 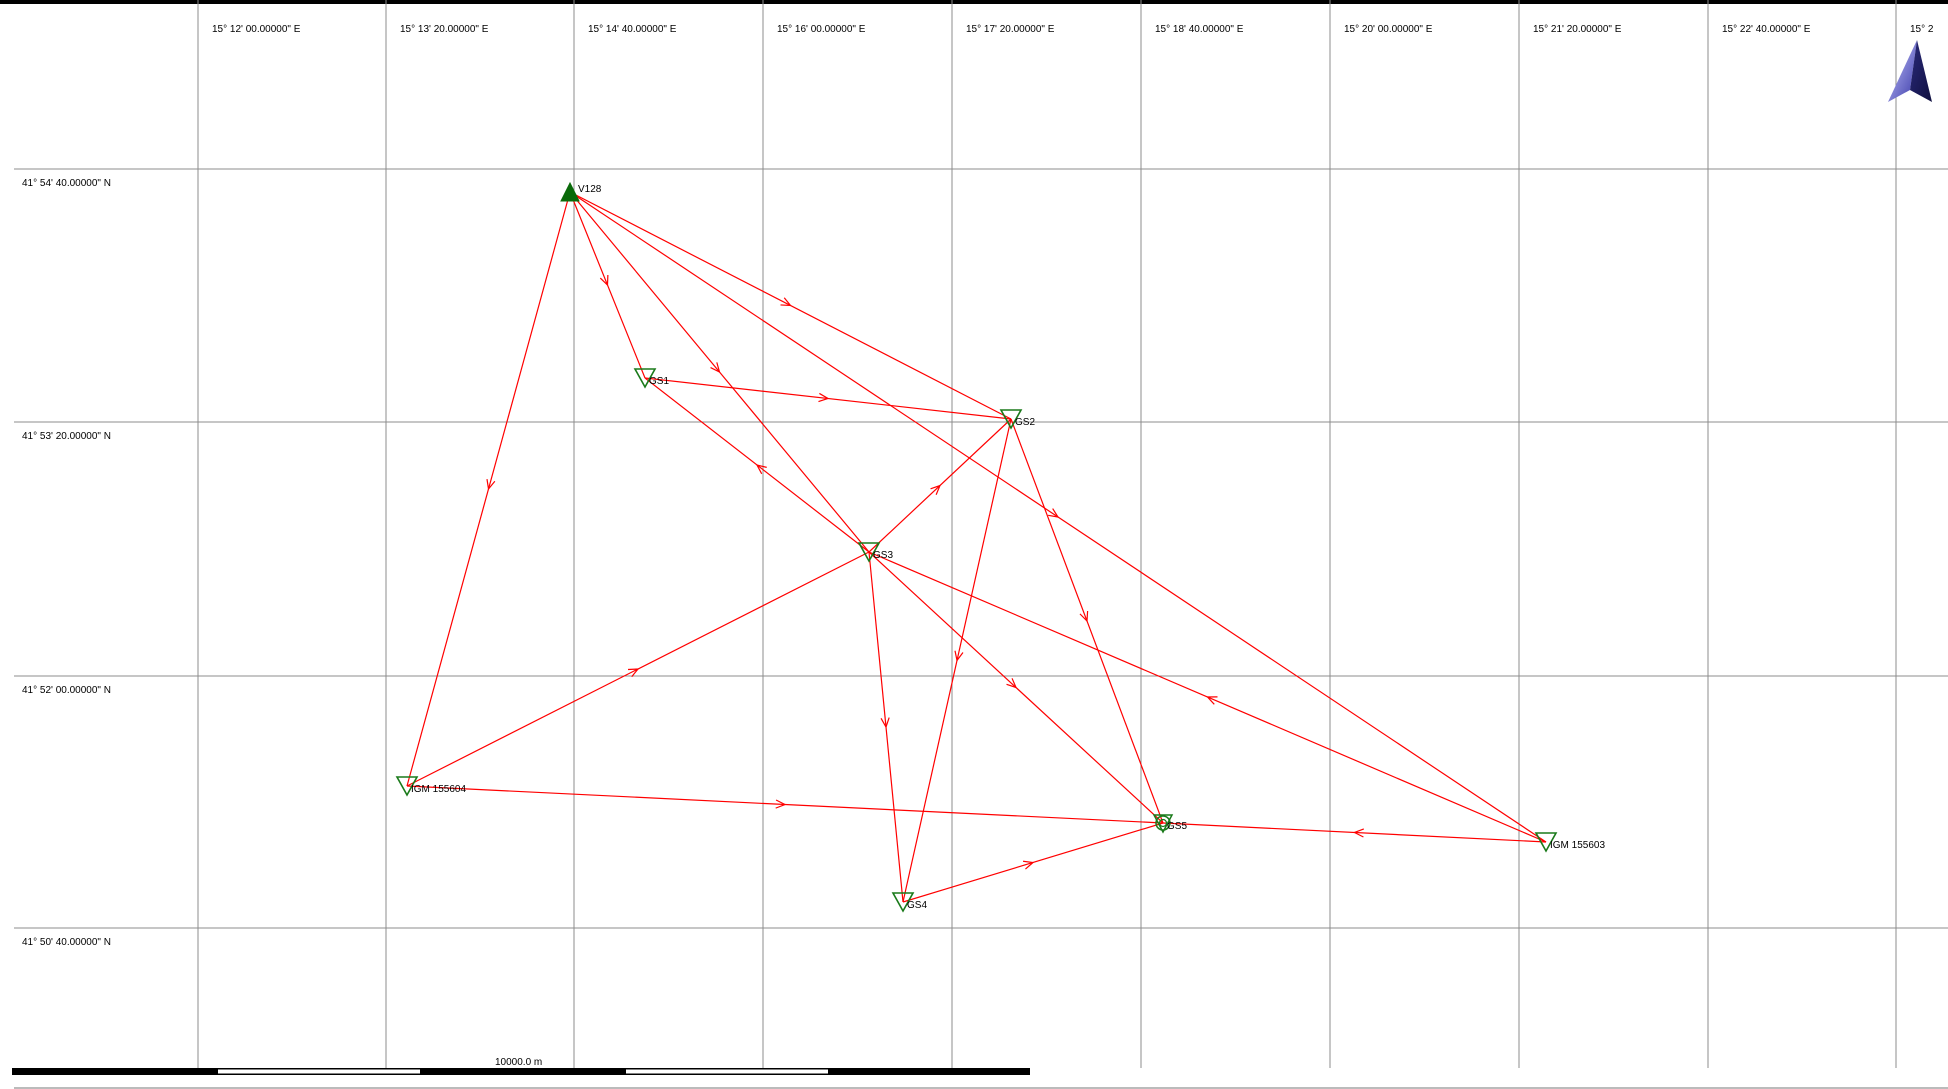 I want to click on longitude-label: 15° 18' 40.00000" E, so click(x=1199, y=29).